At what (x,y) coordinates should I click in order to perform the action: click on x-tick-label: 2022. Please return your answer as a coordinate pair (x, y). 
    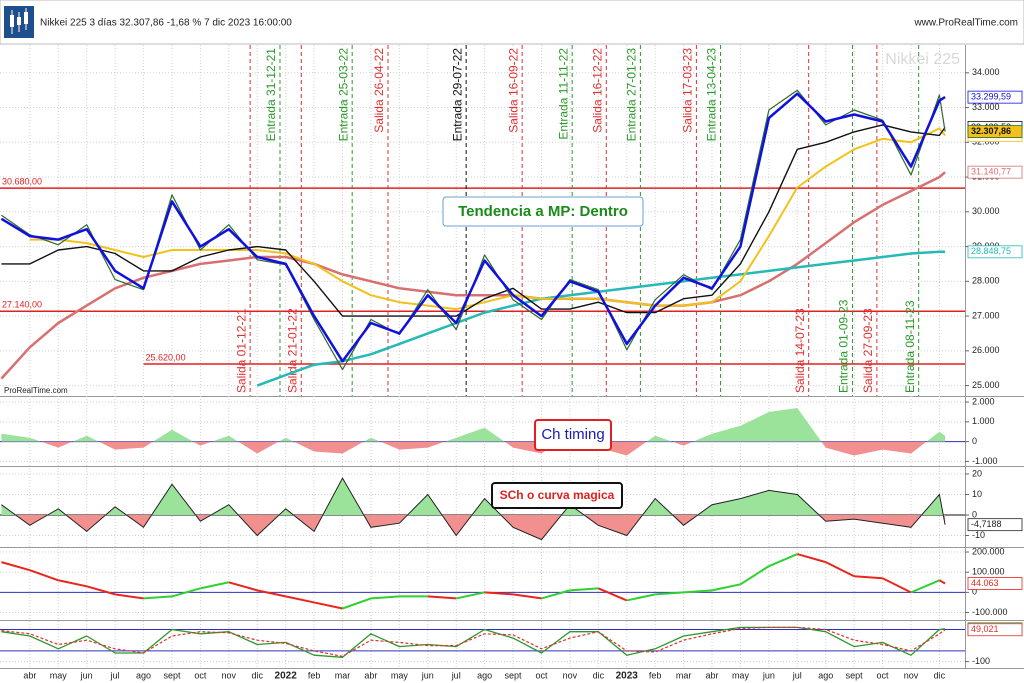
    Looking at the image, I should click on (286, 676).